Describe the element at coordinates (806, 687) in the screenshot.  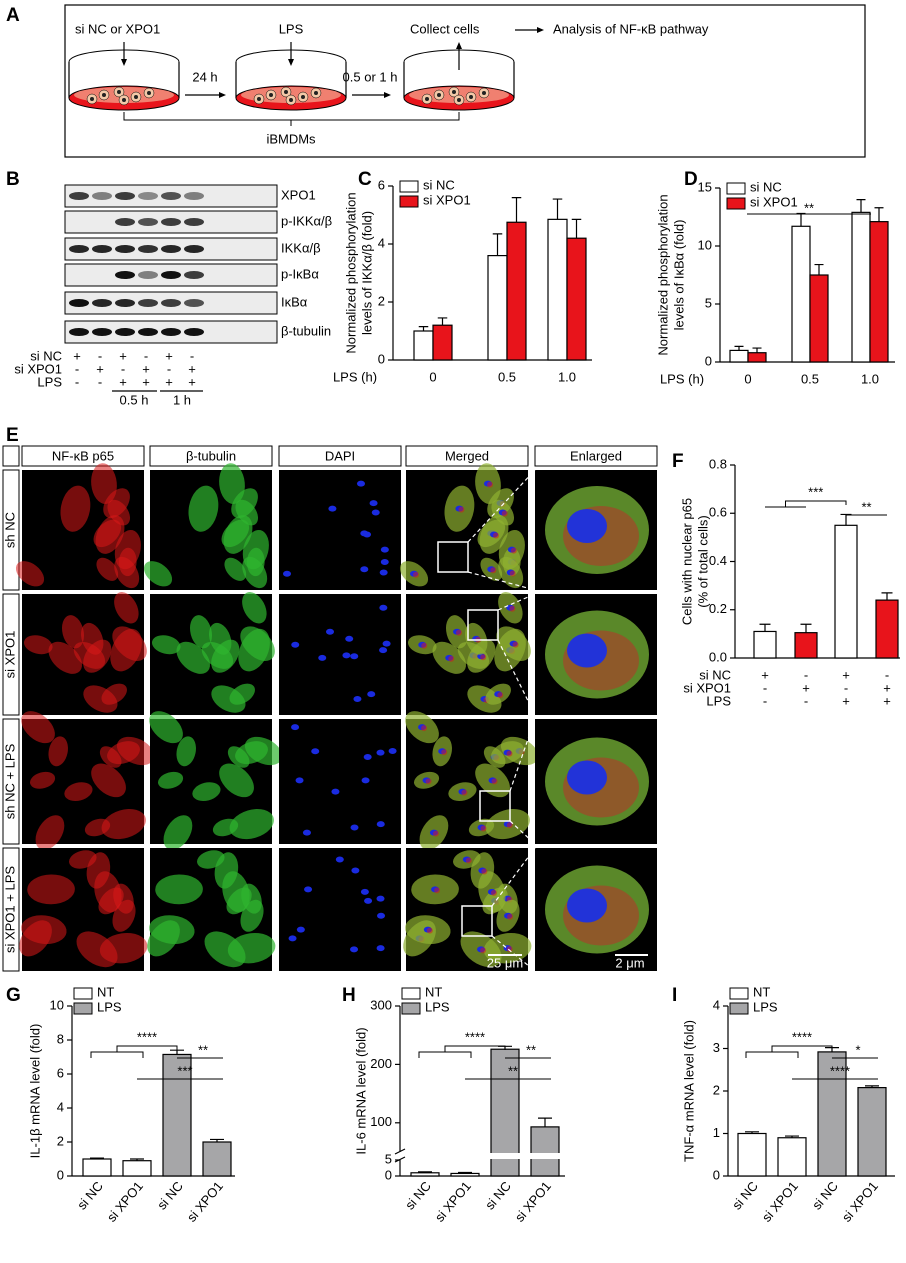
I see `condition-sign: +` at that location.